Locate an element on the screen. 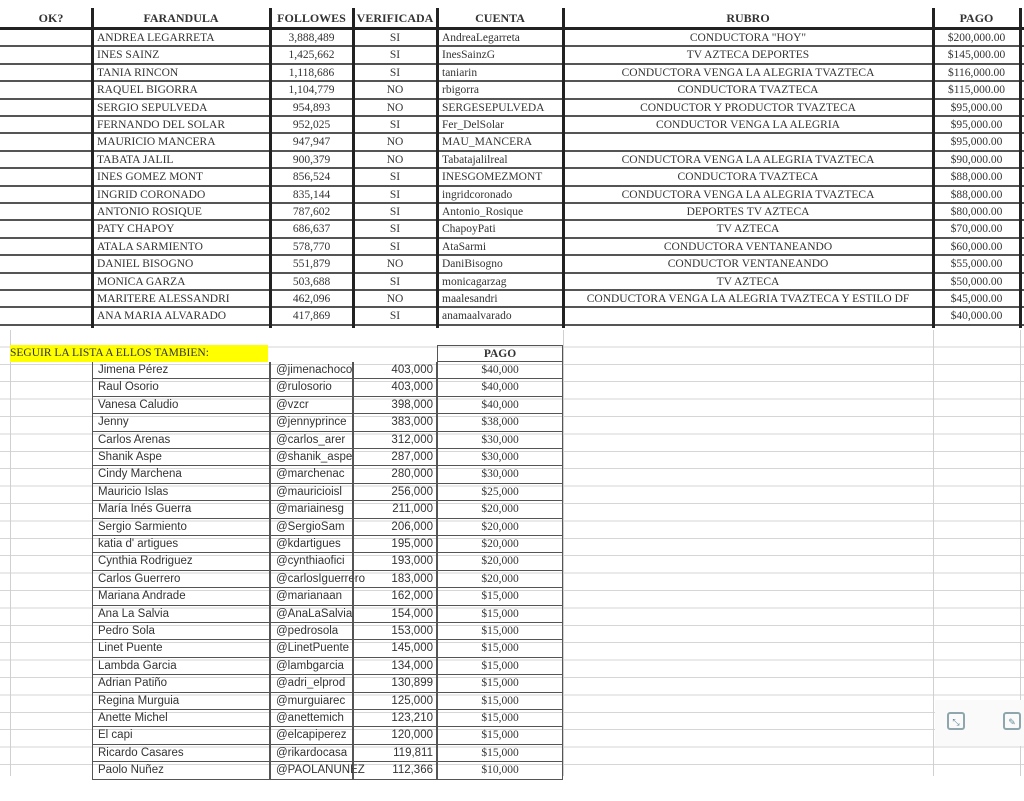 The image size is (1024, 801). handle-cell: @kdartigues is located at coordinates (311, 545).